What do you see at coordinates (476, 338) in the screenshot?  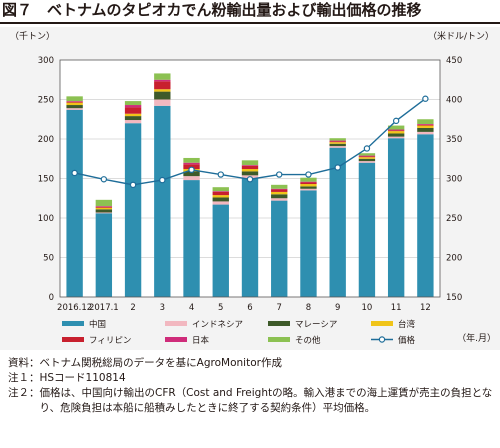 I see `x-unit-label: （年.月）` at bounding box center [476, 338].